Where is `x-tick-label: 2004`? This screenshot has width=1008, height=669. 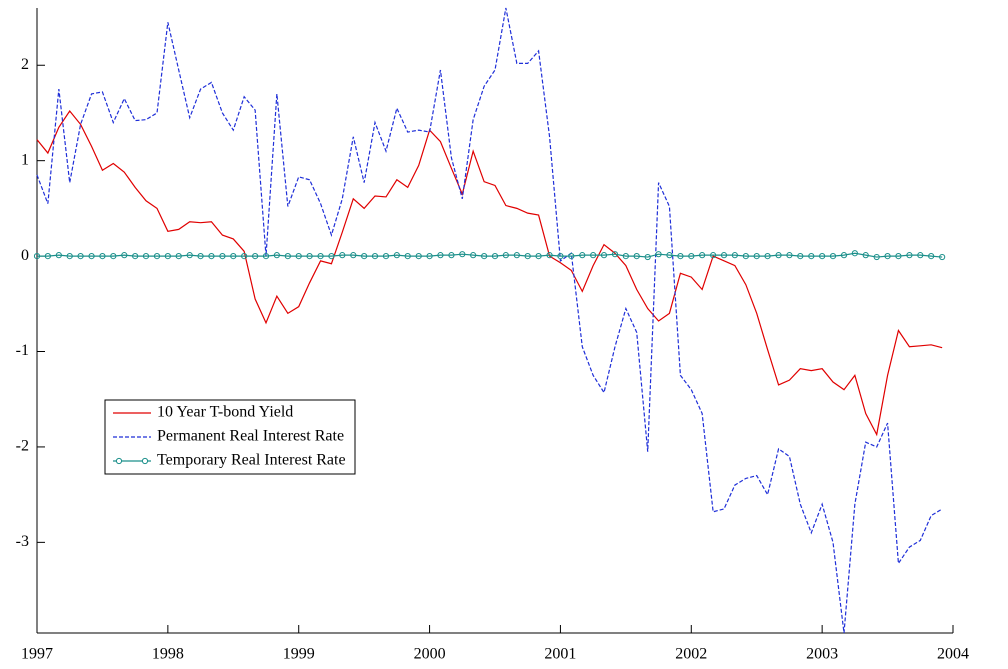
x-tick-label: 2004 is located at coordinates (953, 654).